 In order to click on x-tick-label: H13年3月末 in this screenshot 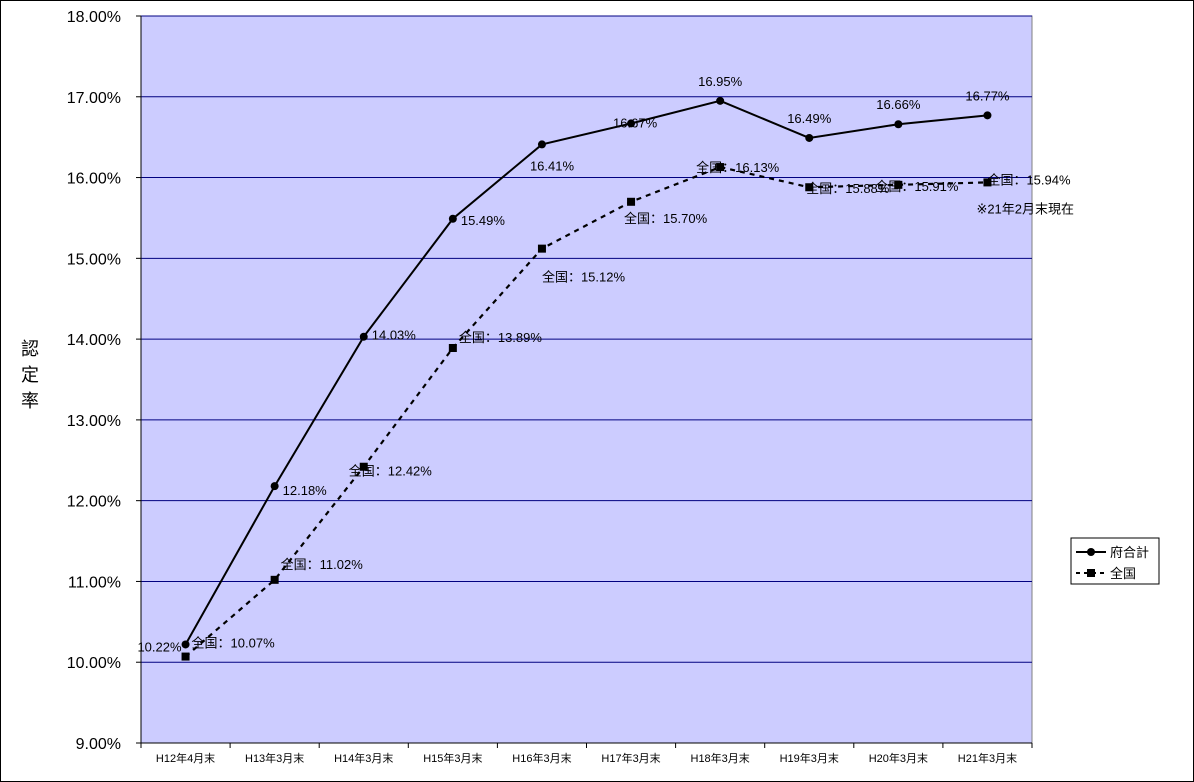, I will do `click(274, 758)`.